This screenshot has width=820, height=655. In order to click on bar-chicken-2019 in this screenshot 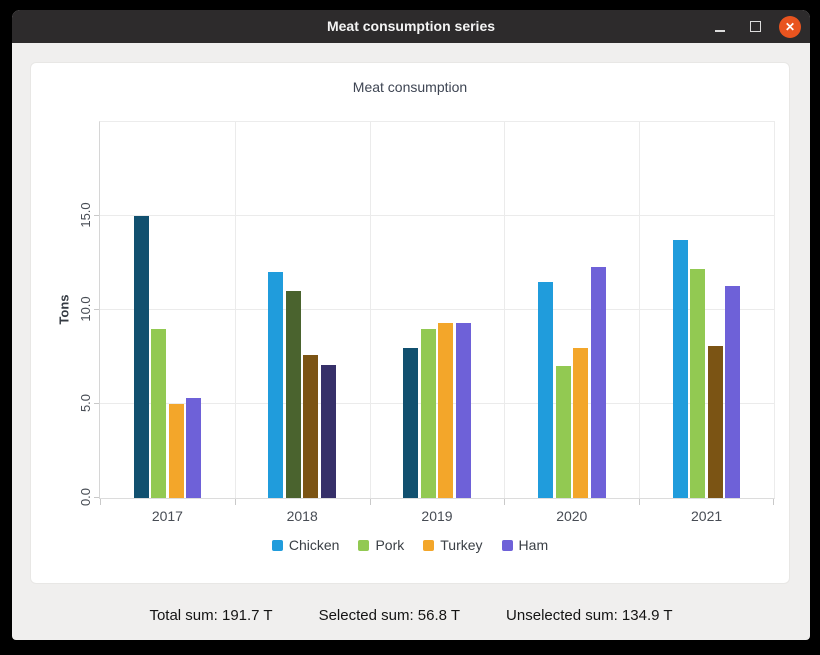, I will do `click(411, 422)`.